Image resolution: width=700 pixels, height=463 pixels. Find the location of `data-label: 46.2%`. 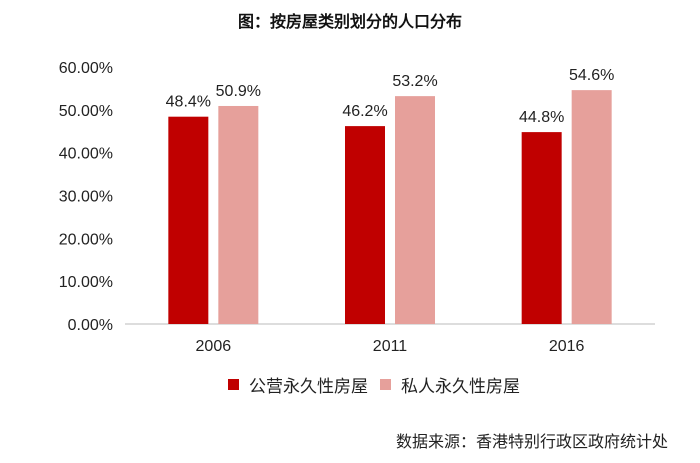

data-label: 46.2% is located at coordinates (364, 111).